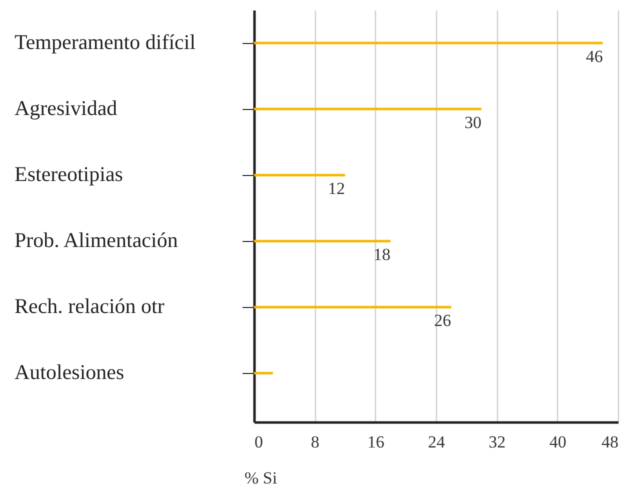 This screenshot has height=493, width=630. What do you see at coordinates (69, 372) in the screenshot?
I see `y-tick-label: Autolesiones` at bounding box center [69, 372].